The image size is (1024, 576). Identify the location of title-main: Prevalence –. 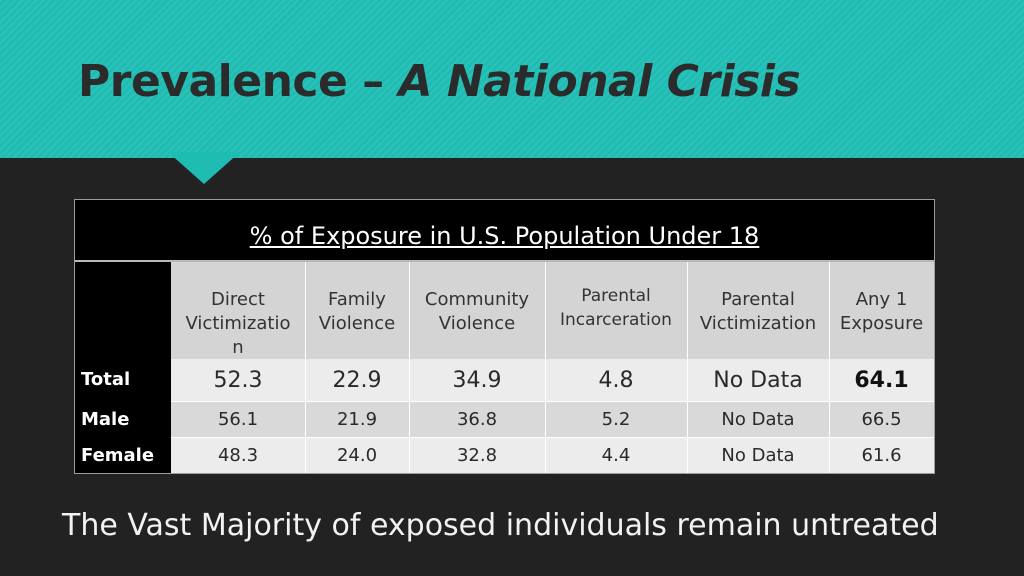
(231, 81).